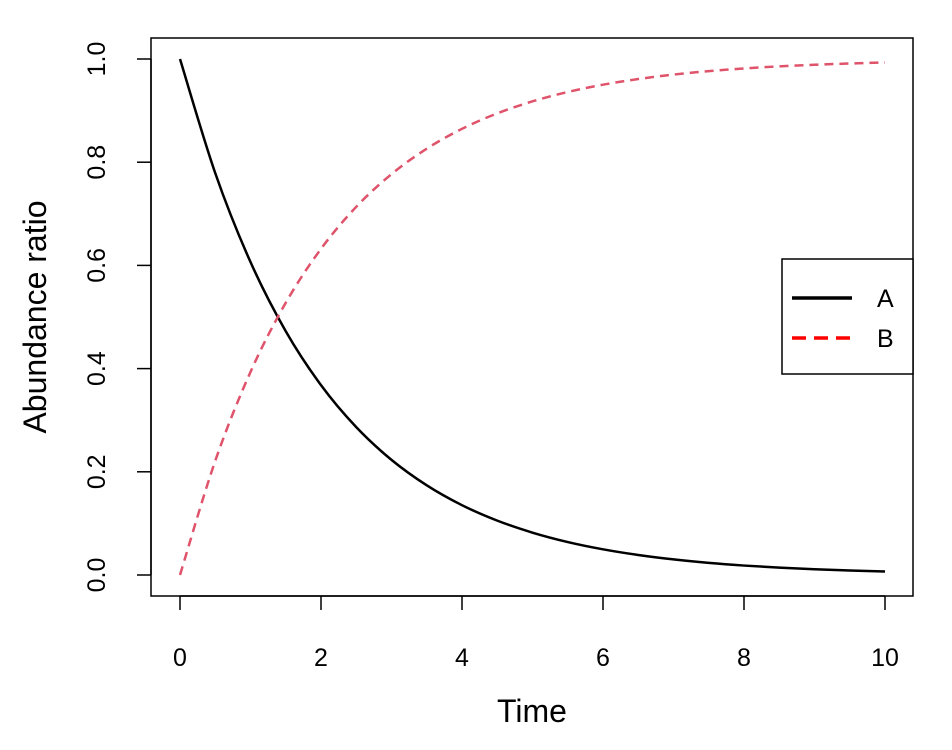 Image resolution: width=952 pixels, height=750 pixels. Describe the element at coordinates (97, 59) in the screenshot. I see `y-tick-label: 1.0` at that location.